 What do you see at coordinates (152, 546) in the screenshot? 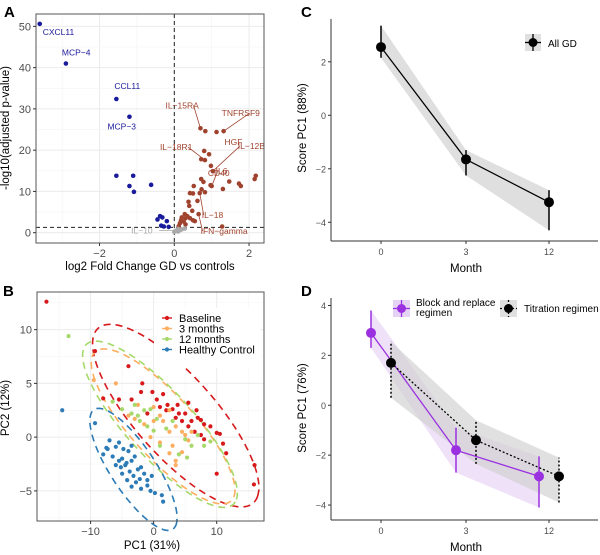
I see `x-axis-label: PC1 (31%)` at bounding box center [152, 546].